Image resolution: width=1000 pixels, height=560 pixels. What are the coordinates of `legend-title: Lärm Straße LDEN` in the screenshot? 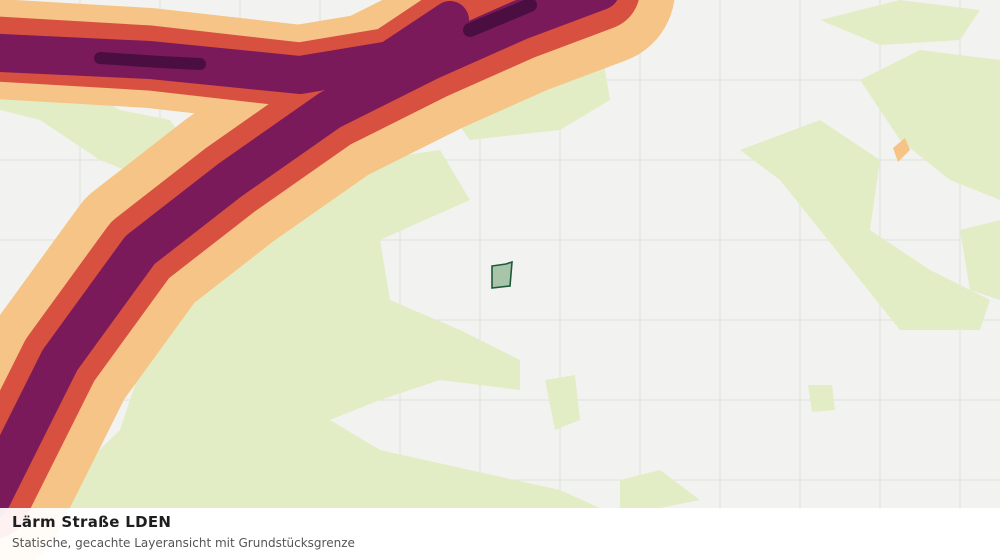 It's located at (92, 522).